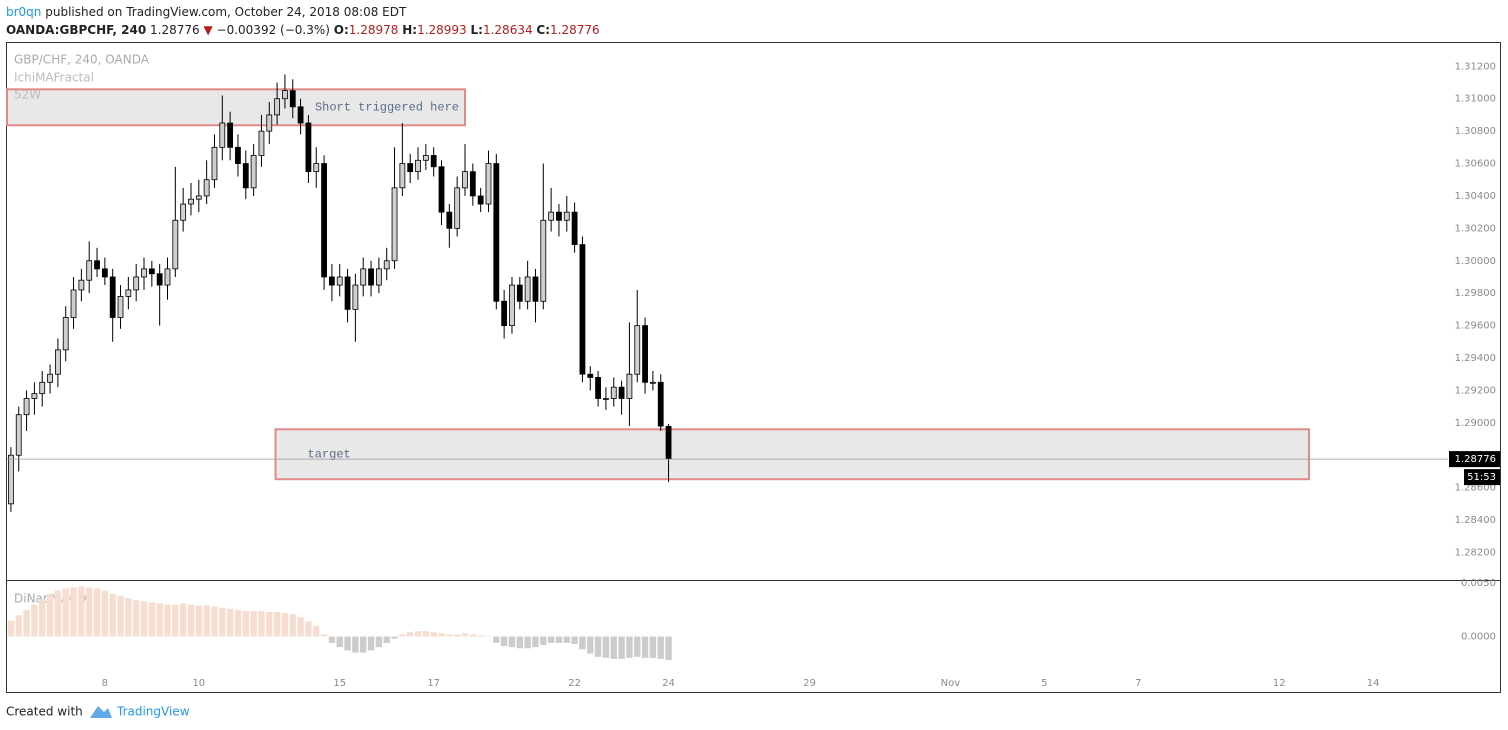 The width and height of the screenshot is (1508, 730). Describe the element at coordinates (1475, 196) in the screenshot. I see `y-tick-label: 1.30400` at that location.